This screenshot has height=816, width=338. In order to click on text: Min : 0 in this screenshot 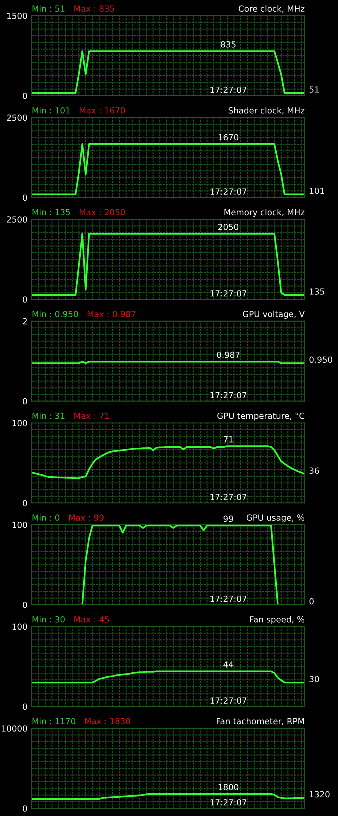, I will do `click(46, 517)`.